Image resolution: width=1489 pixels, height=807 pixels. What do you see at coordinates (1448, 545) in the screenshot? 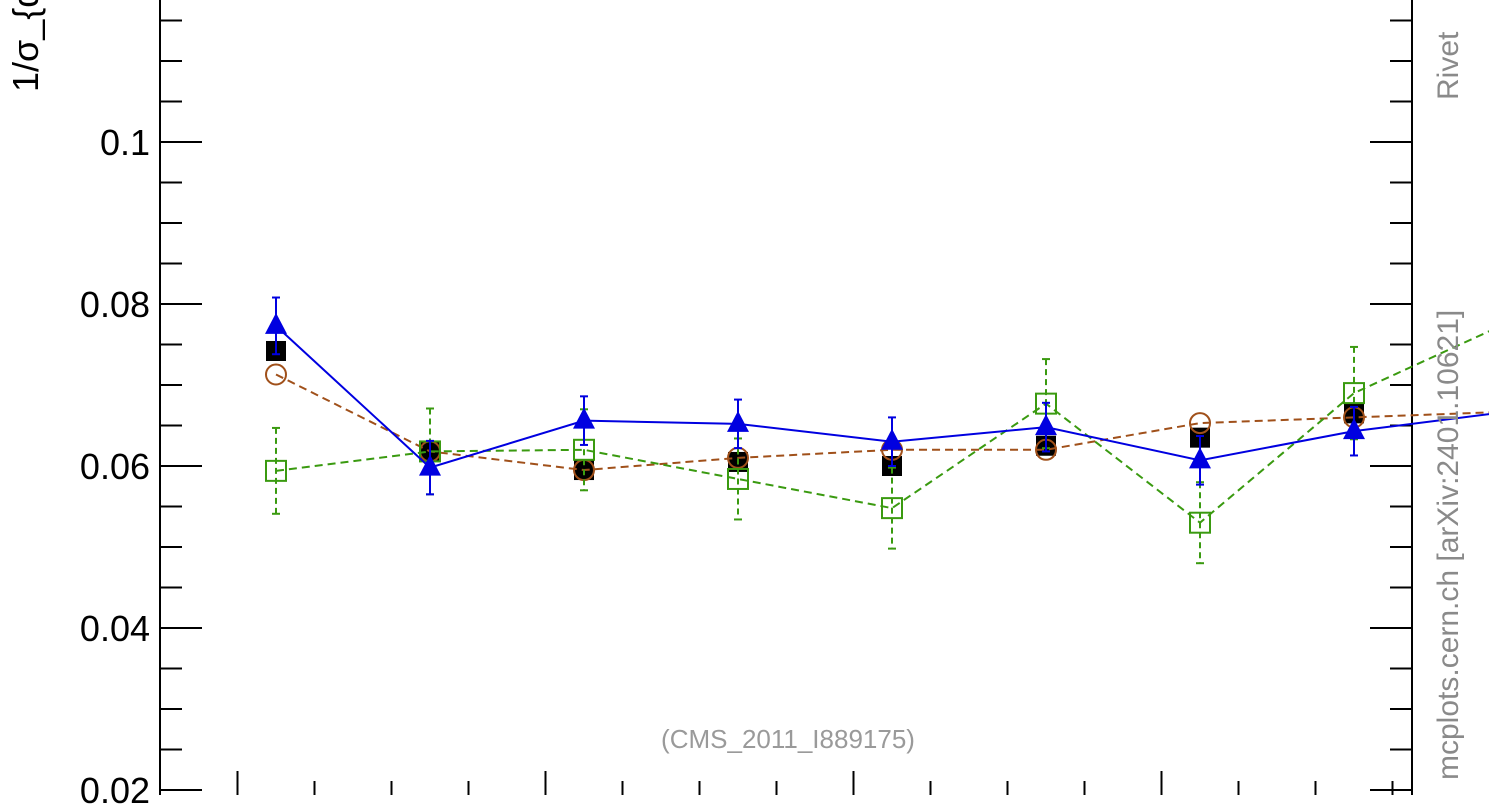
I see `mcplots-credit: mcplots.cern.ch [arXiv:2401.10621]` at bounding box center [1448, 545].